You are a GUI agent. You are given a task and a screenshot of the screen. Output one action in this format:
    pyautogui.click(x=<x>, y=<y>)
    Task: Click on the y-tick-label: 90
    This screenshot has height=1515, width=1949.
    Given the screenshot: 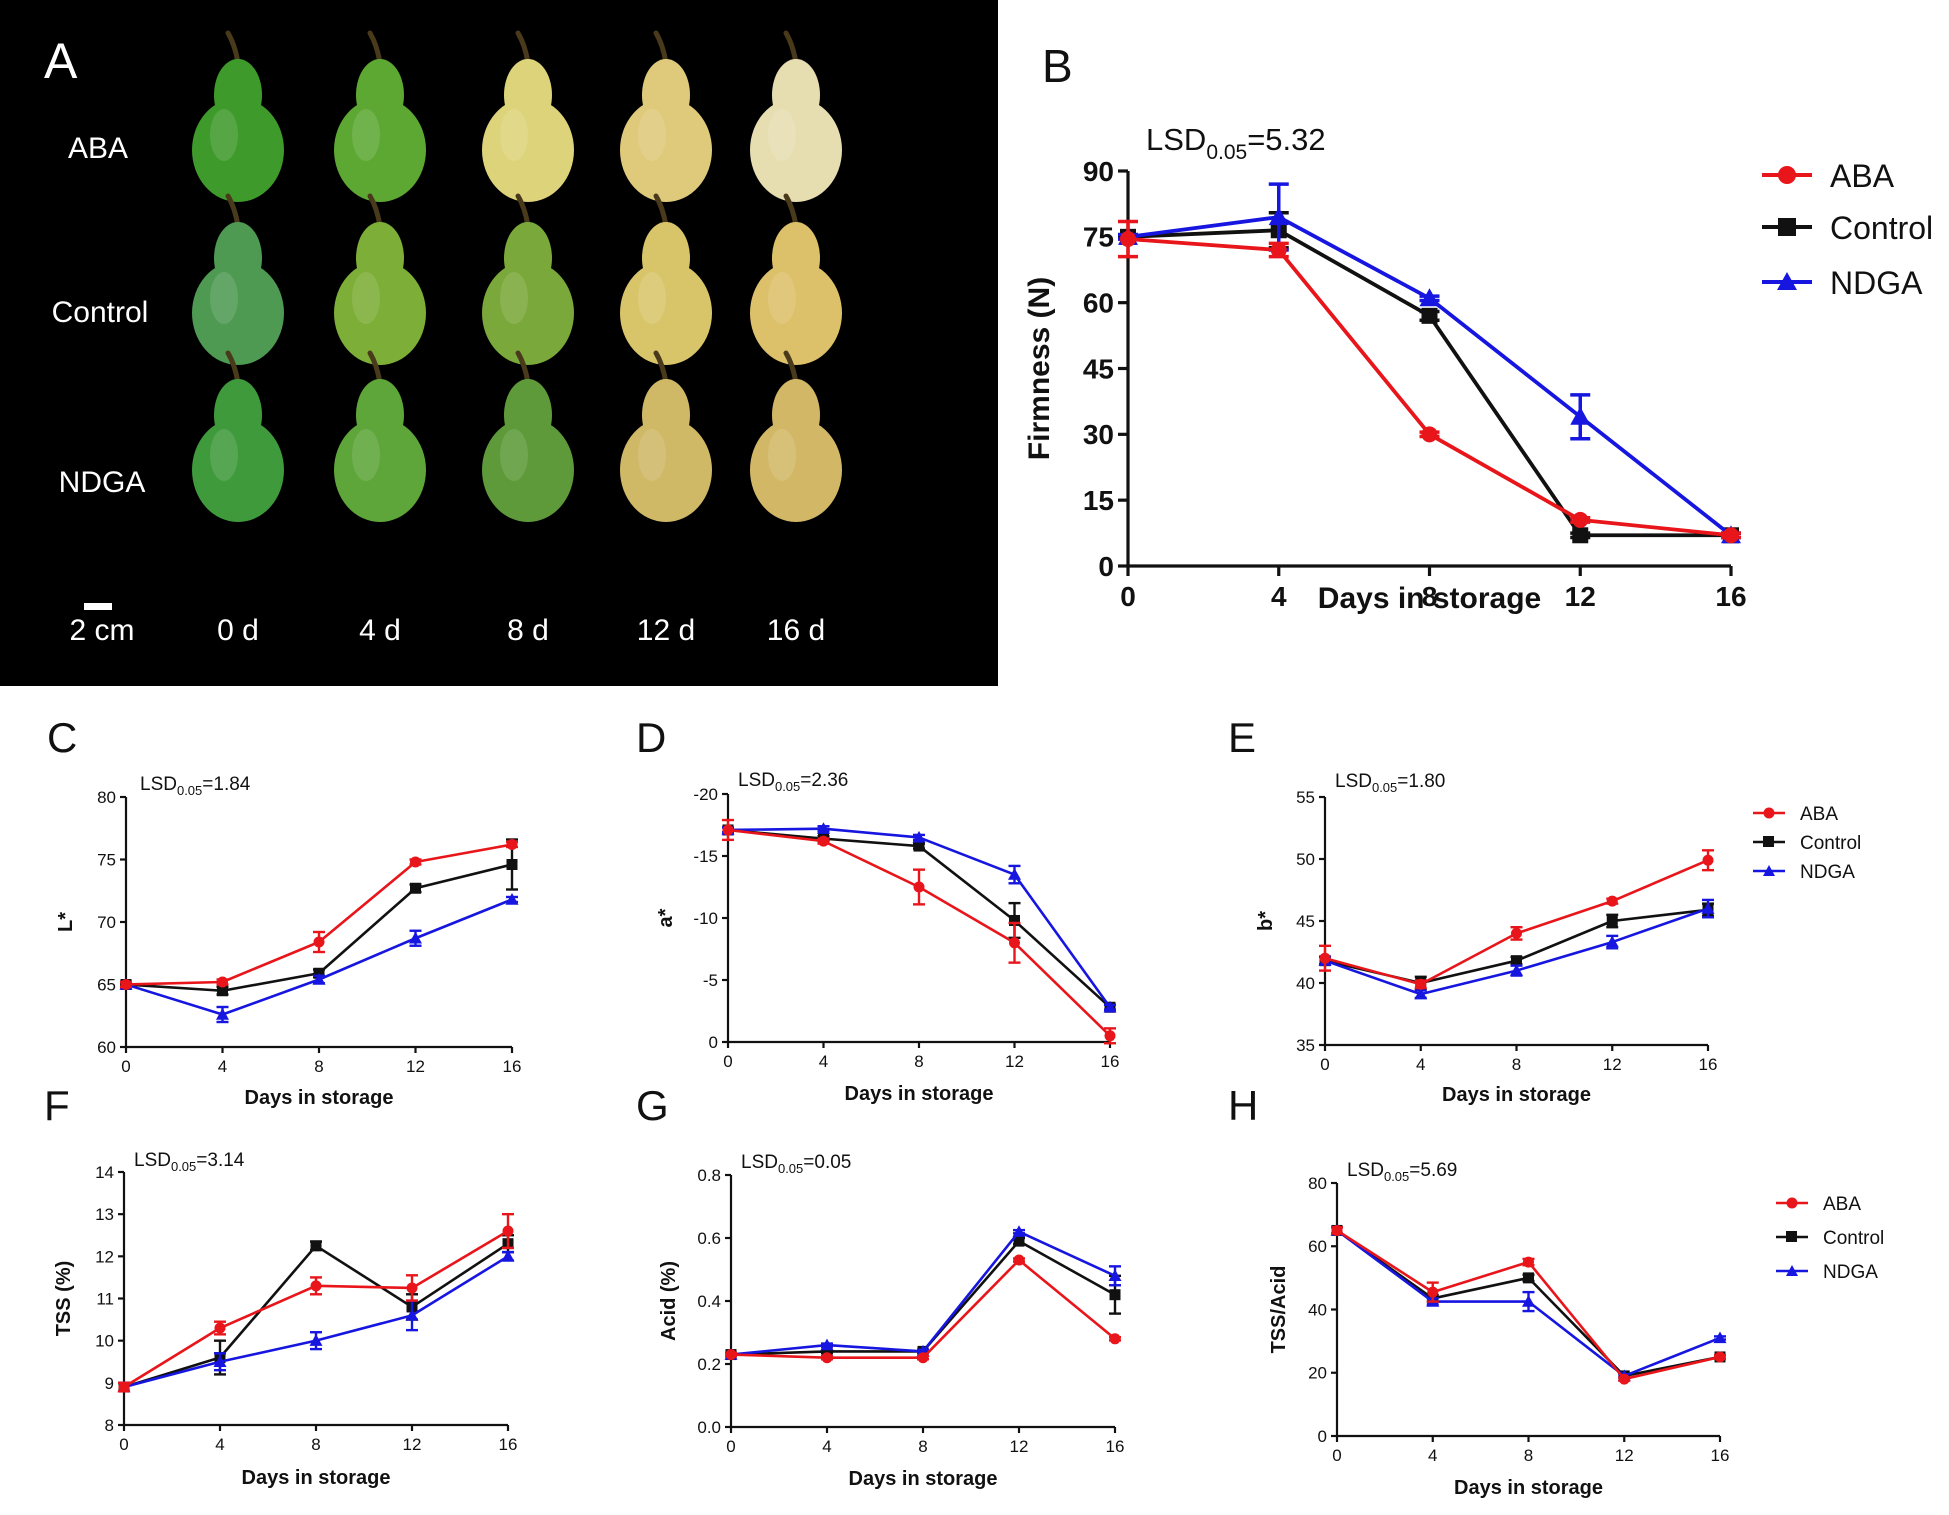 What is the action you would take?
    pyautogui.click(x=1098, y=171)
    